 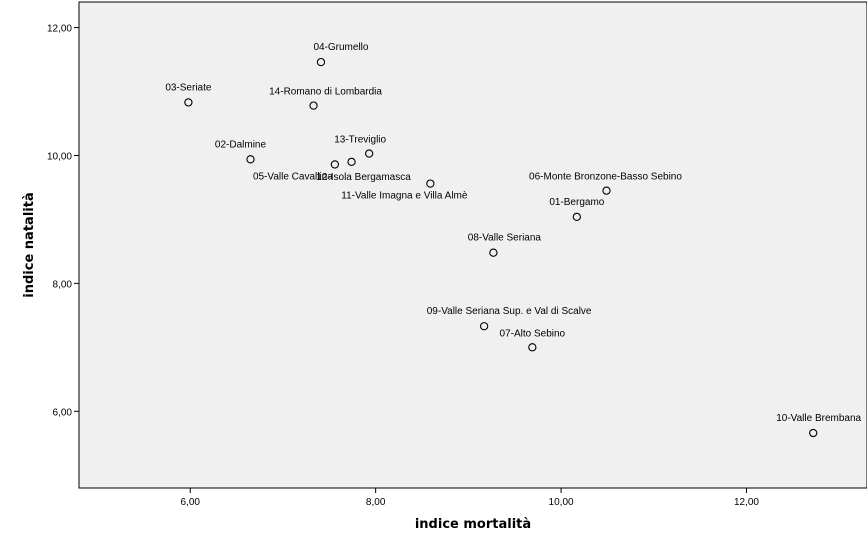 What do you see at coordinates (293, 176) in the screenshot?
I see `data-point-label: 05-Valle Cavallina` at bounding box center [293, 176].